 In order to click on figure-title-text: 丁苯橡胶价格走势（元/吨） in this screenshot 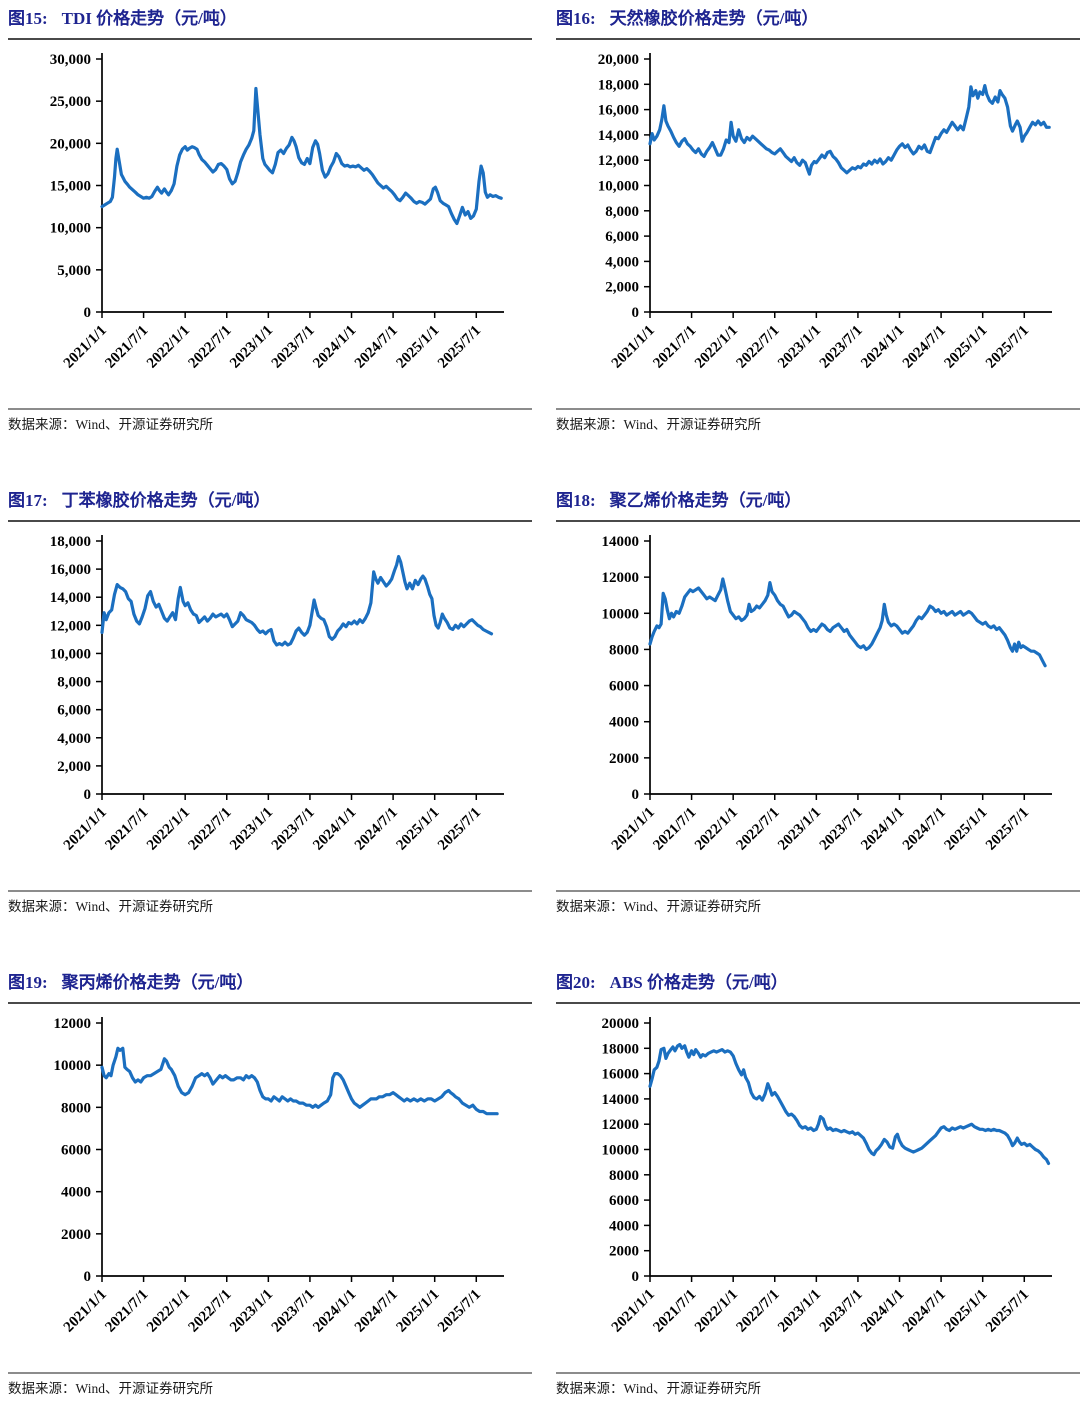, I will do `click(166, 500)`.